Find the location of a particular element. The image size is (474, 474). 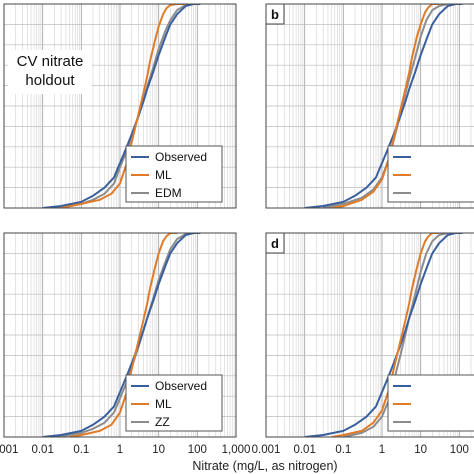

x-tick-label: 1,000 is located at coordinates (236, 450).